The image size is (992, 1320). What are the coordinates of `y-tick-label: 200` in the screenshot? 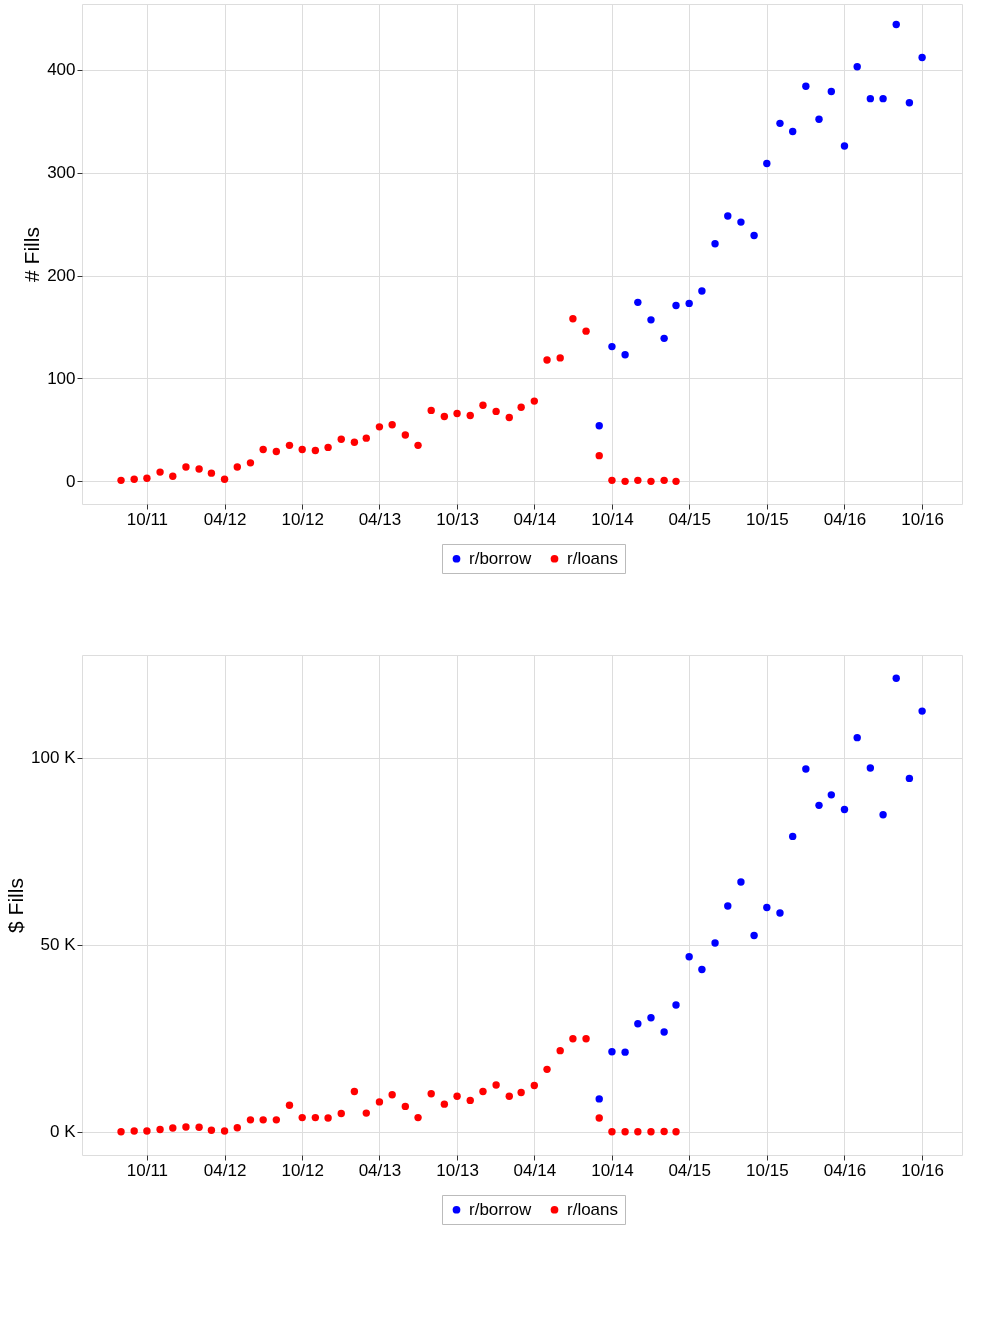 It's located at (61, 276).